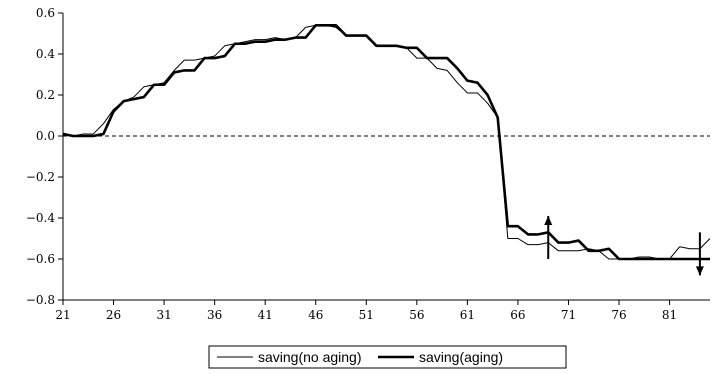  Describe the element at coordinates (669, 315) in the screenshot. I see `x-tick-label: 81` at that location.